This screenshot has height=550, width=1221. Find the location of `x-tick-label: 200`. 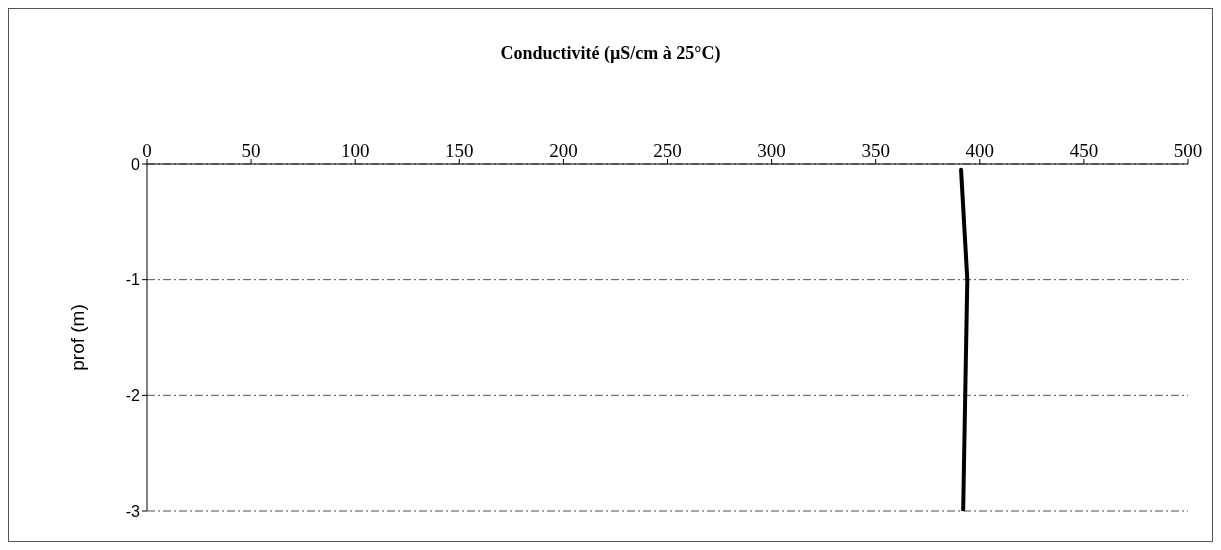

x-tick-label: 200 is located at coordinates (563, 150).